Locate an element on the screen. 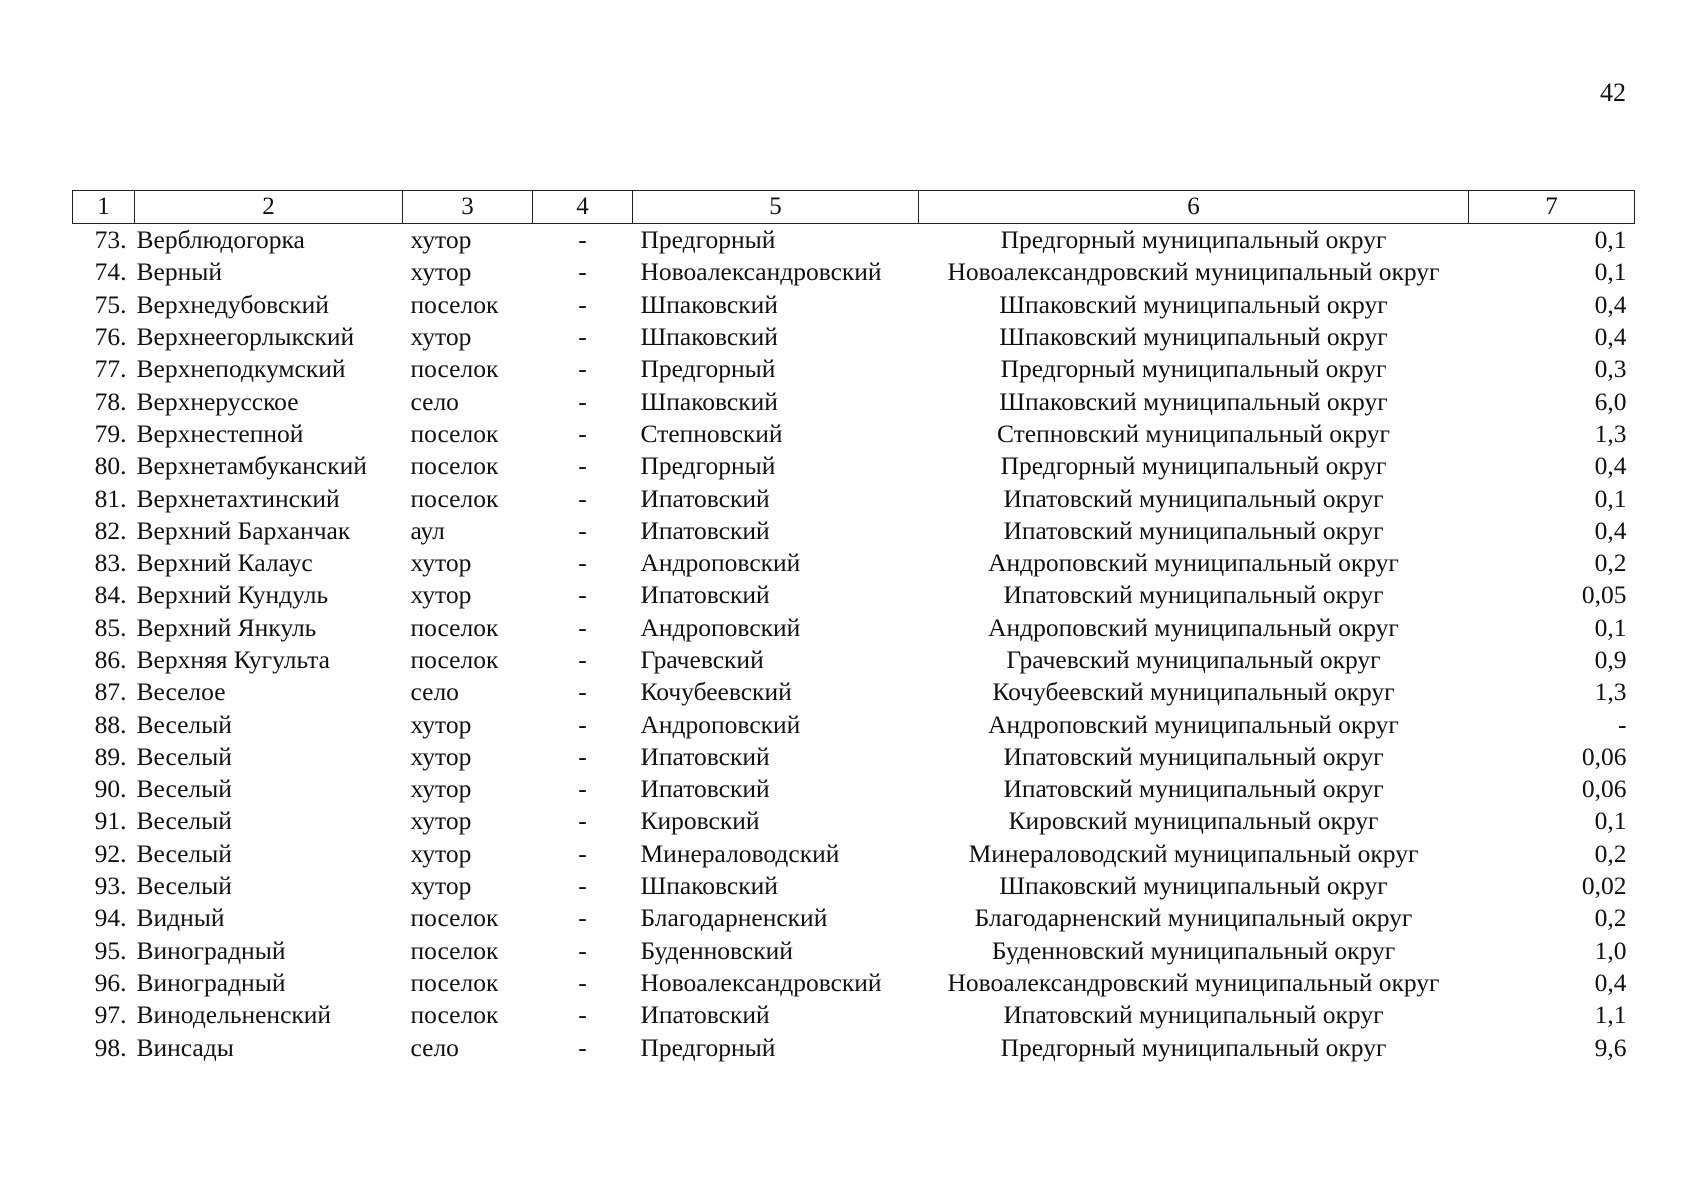 The image size is (1691, 1200). row-number: 78. is located at coordinates (110, 401).